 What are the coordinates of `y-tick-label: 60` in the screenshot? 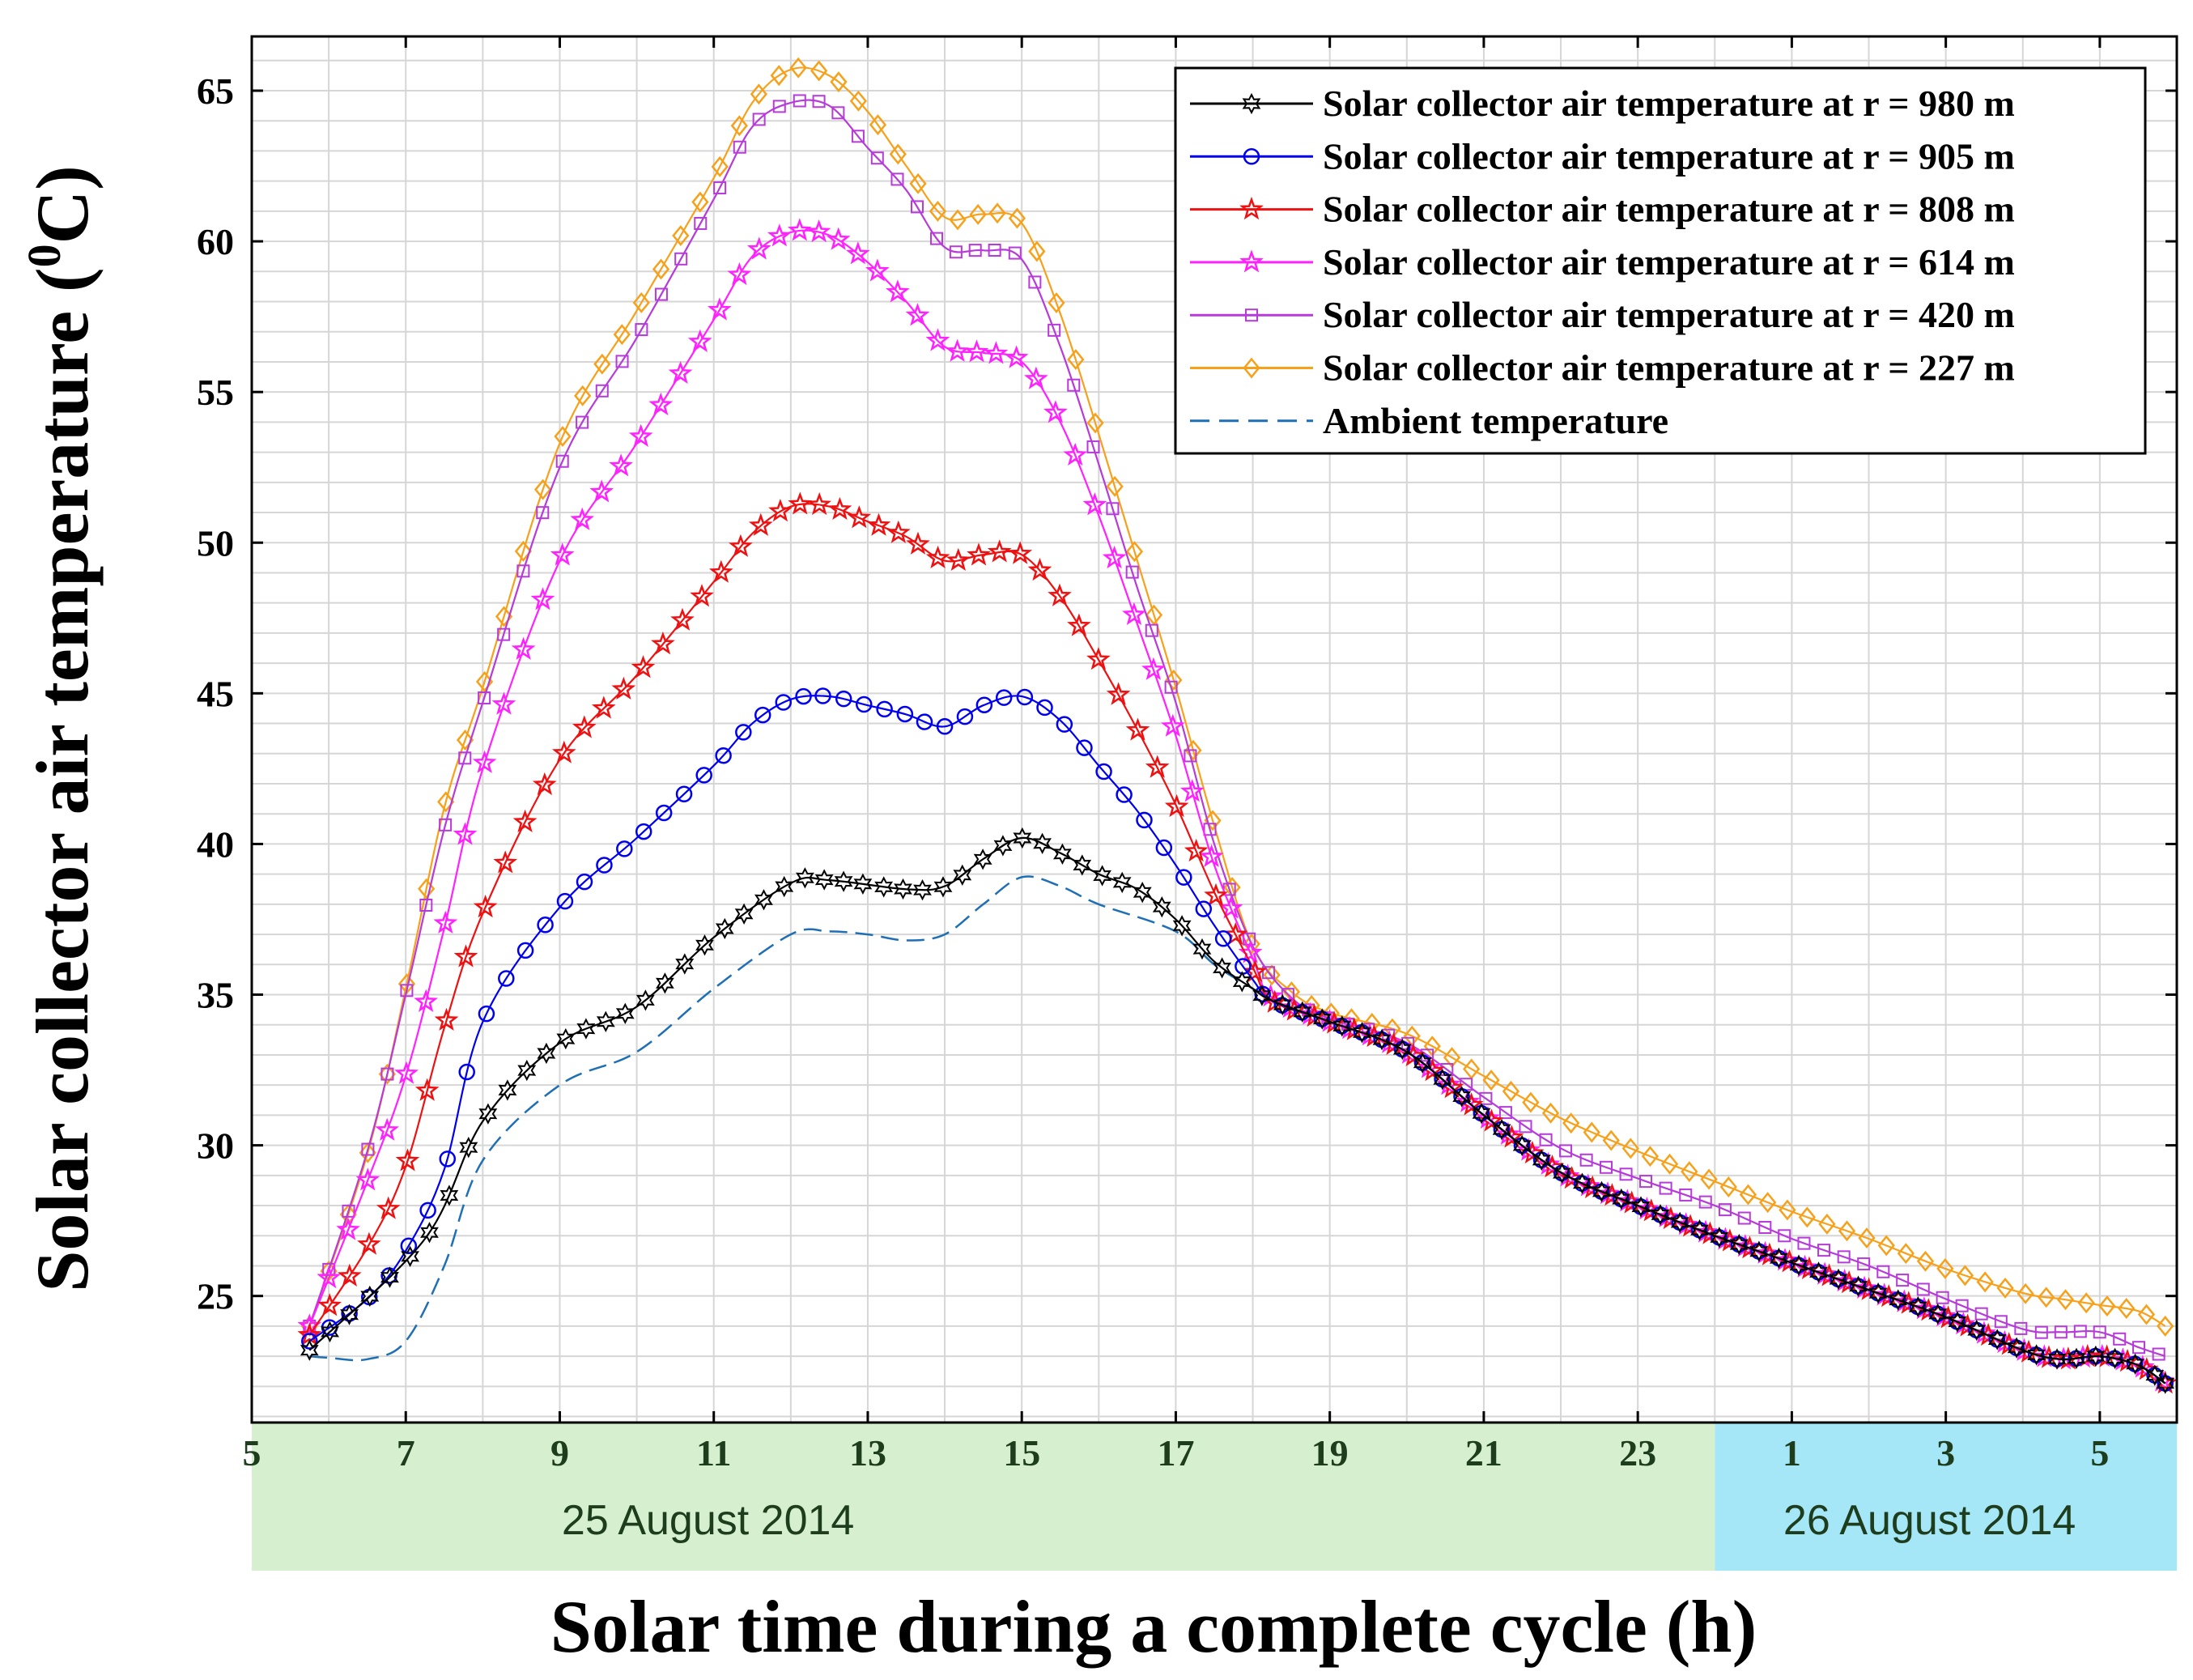 It's located at (215, 241).